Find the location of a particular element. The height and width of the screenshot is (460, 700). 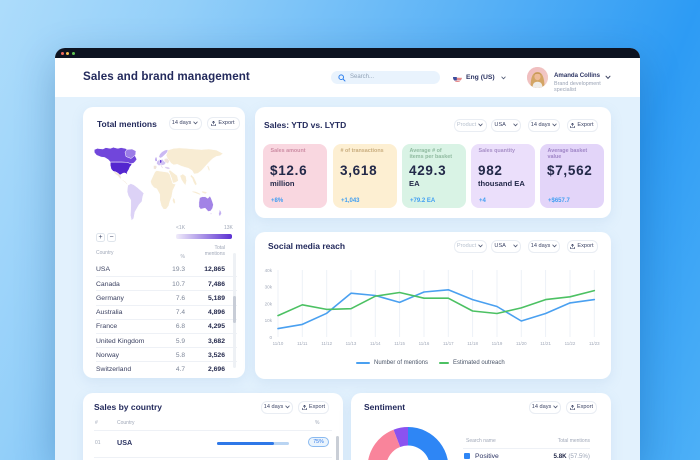

svg-text: 11/17 is located at coordinates (448, 343).